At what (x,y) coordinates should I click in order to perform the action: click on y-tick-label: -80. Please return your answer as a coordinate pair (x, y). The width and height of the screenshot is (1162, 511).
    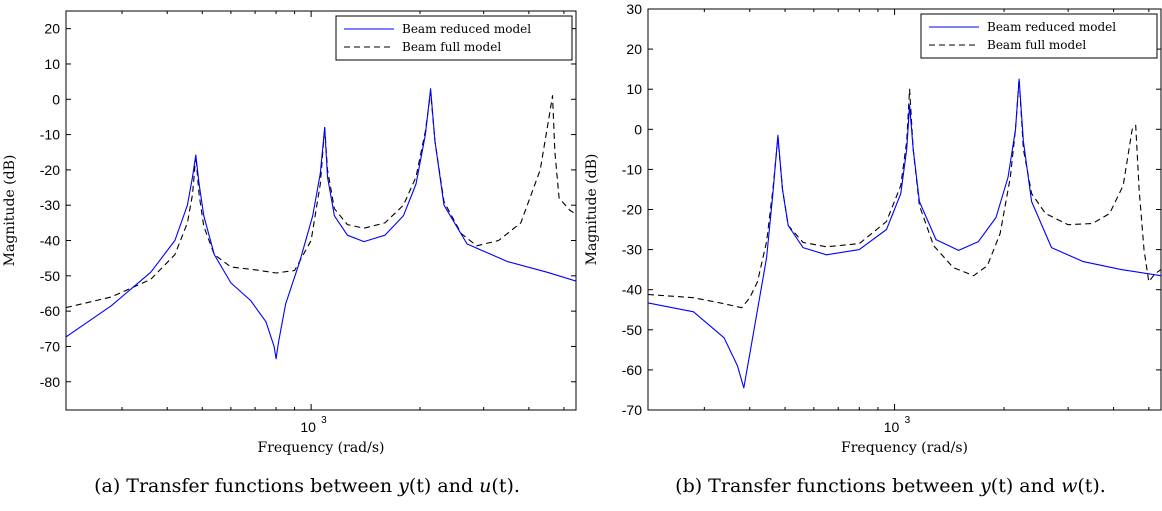
    Looking at the image, I should click on (50, 382).